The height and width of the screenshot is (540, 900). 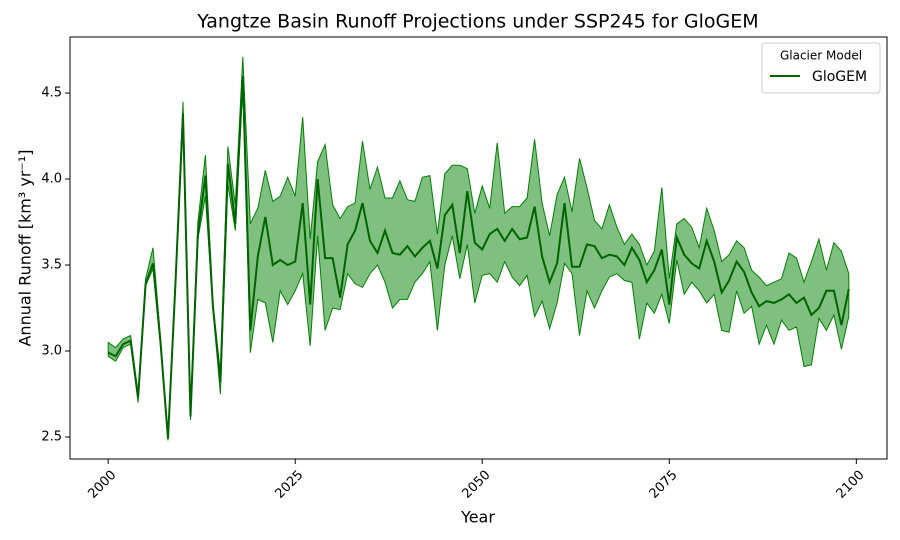 I want to click on y-tick-label: 2.5, so click(x=51, y=436).